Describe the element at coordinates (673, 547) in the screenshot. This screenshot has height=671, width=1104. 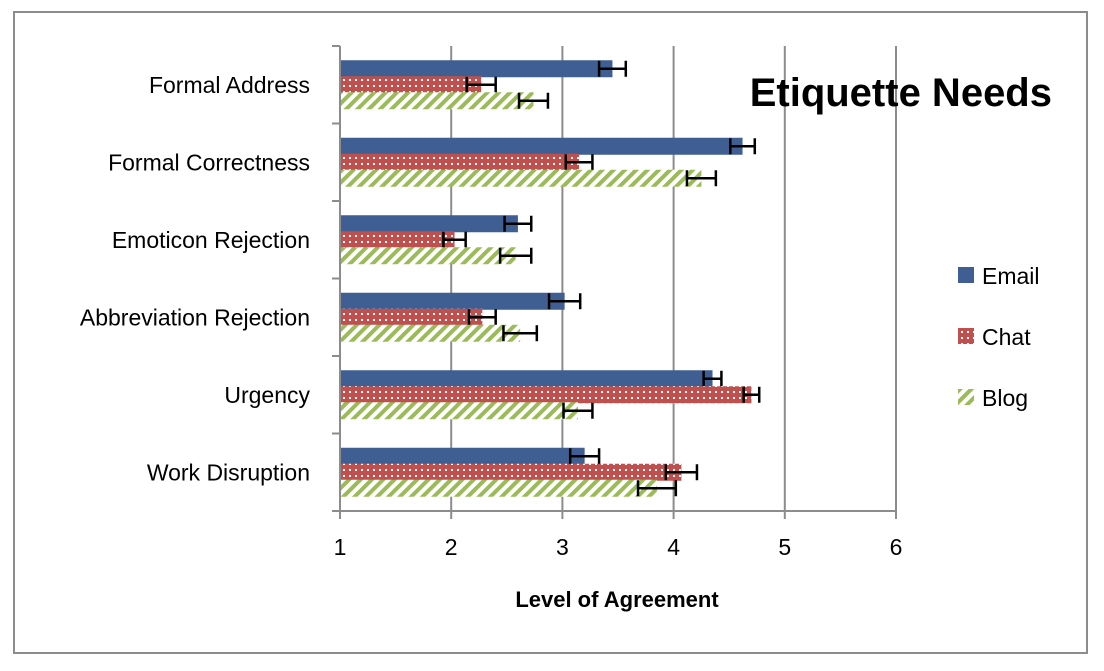
I see `x-tick-label: 4` at that location.